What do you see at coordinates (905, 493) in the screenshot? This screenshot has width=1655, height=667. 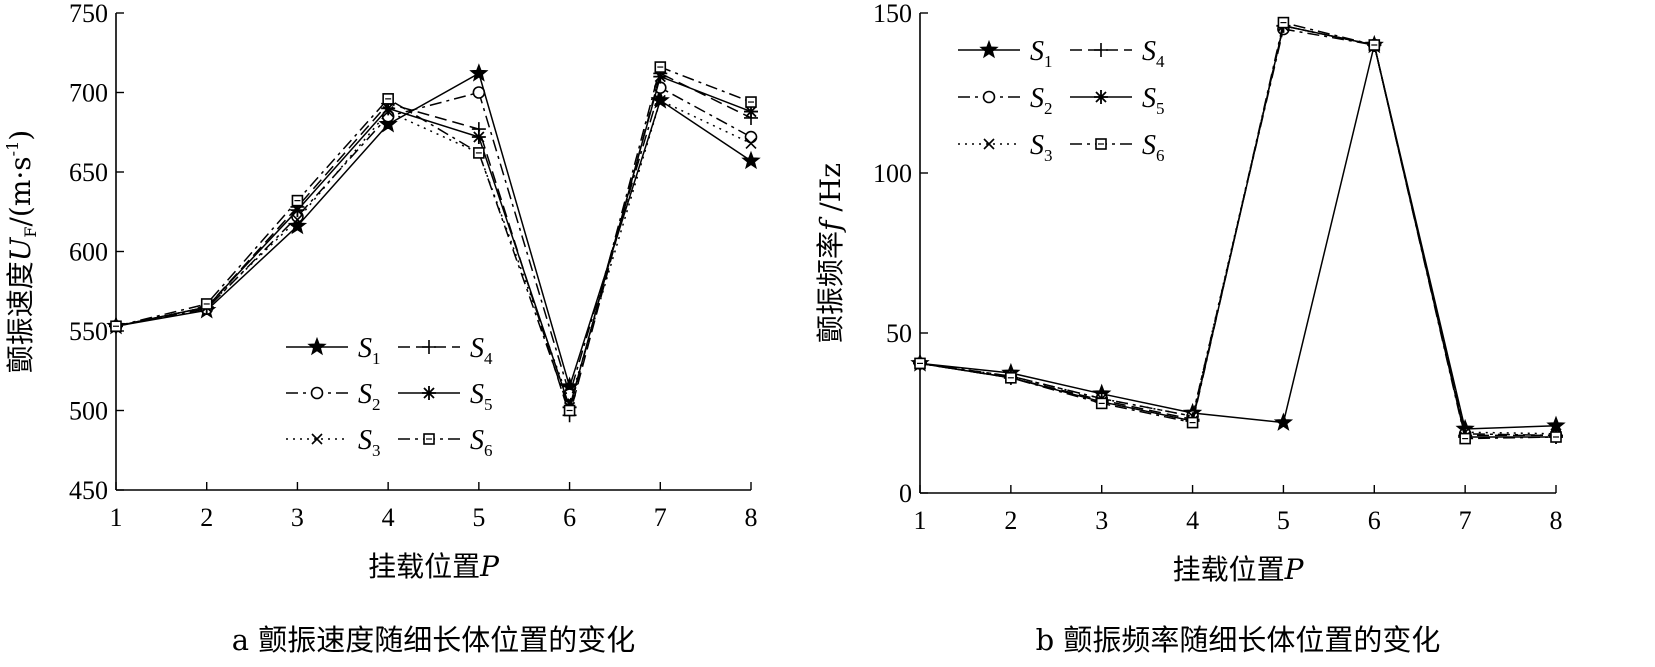 I see `y-tick-label: 0` at bounding box center [905, 493].